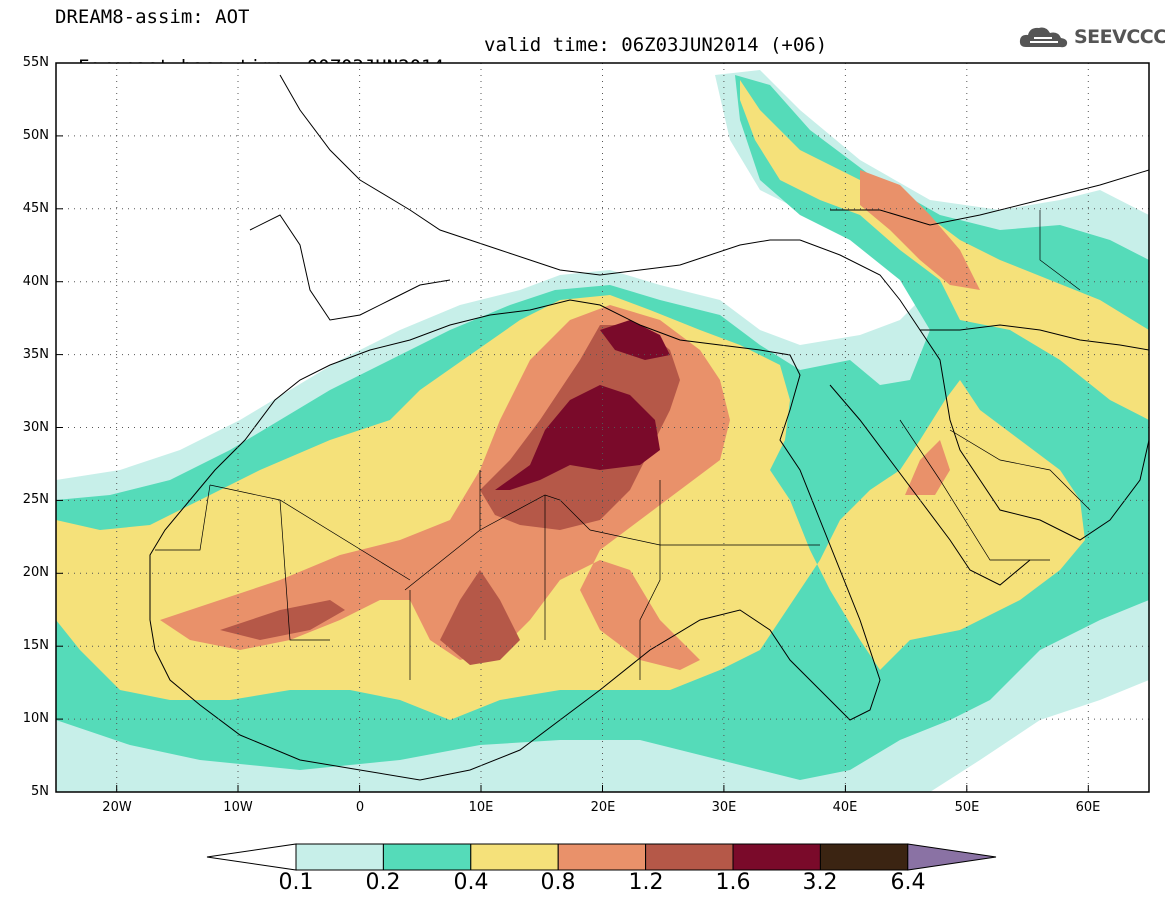 The image size is (1165, 905). I want to click on colorbar, so click(601, 857).